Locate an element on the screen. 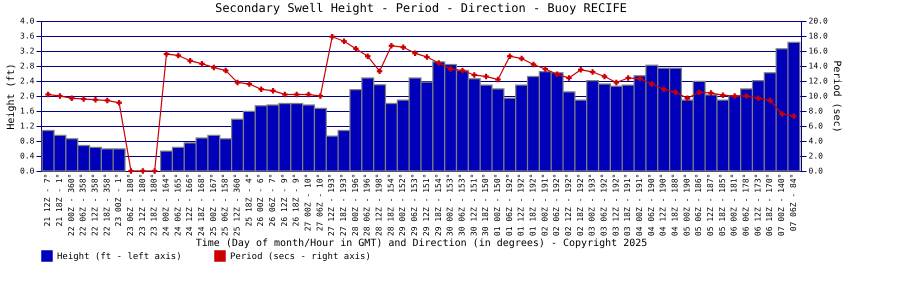 The height and width of the screenshot is (300, 900). x-tick-label: 01 06Z - 192° is located at coordinates (509, 205).